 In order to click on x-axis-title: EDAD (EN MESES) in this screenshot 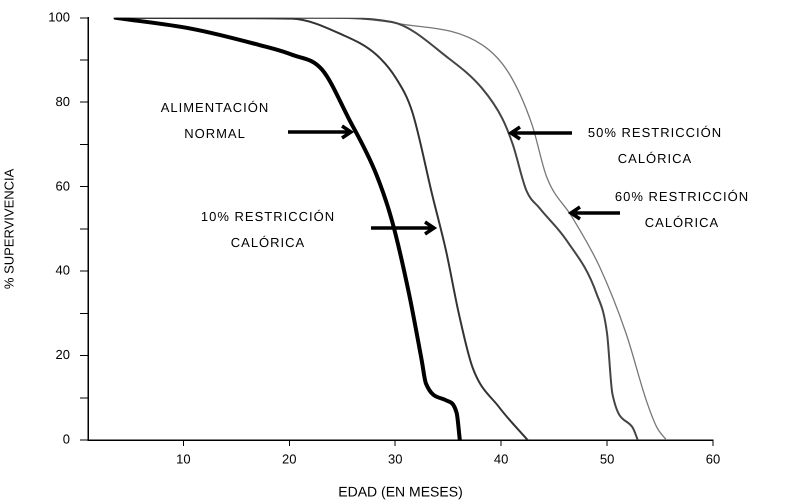, I will do `click(400, 491)`.